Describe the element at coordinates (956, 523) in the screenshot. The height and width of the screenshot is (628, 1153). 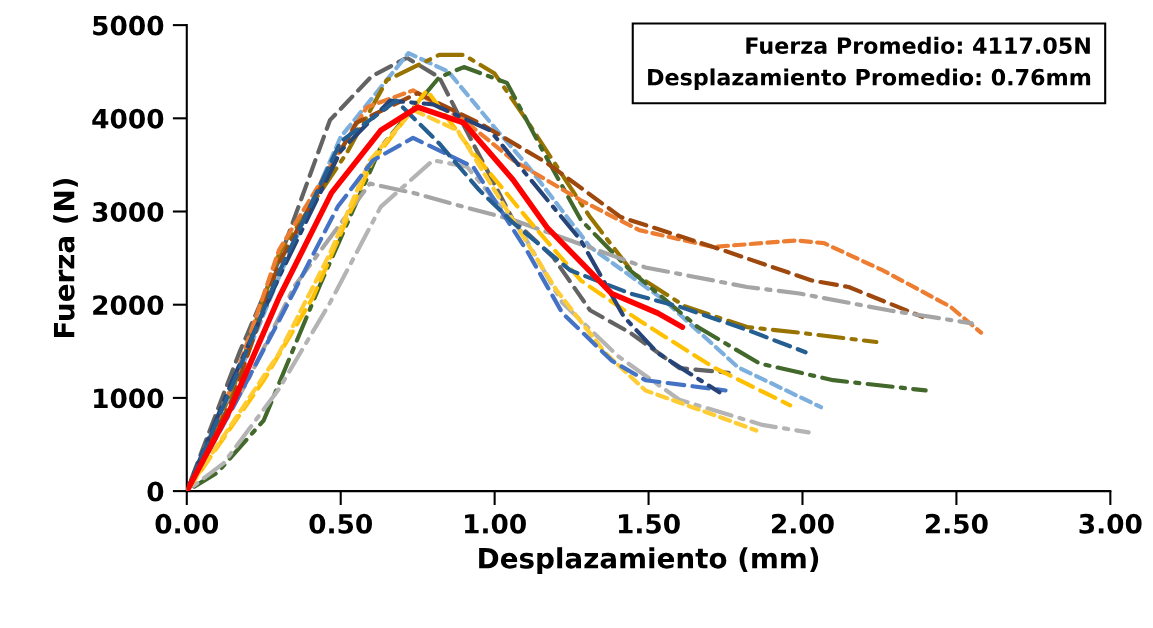
I see `x-tick-label: 2.50` at that location.